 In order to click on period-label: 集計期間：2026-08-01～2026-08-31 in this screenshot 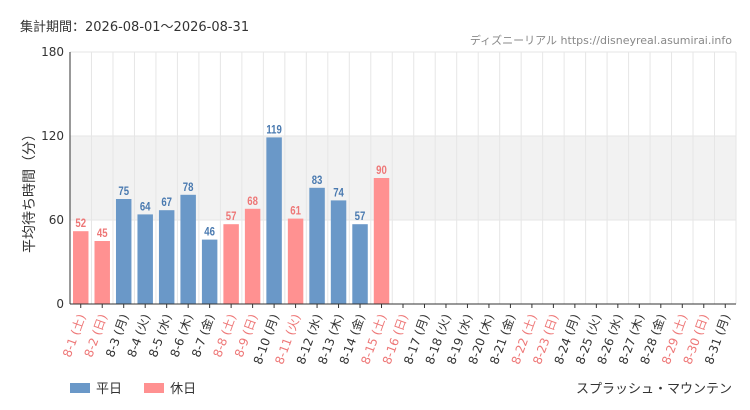, I will do `click(135, 27)`.